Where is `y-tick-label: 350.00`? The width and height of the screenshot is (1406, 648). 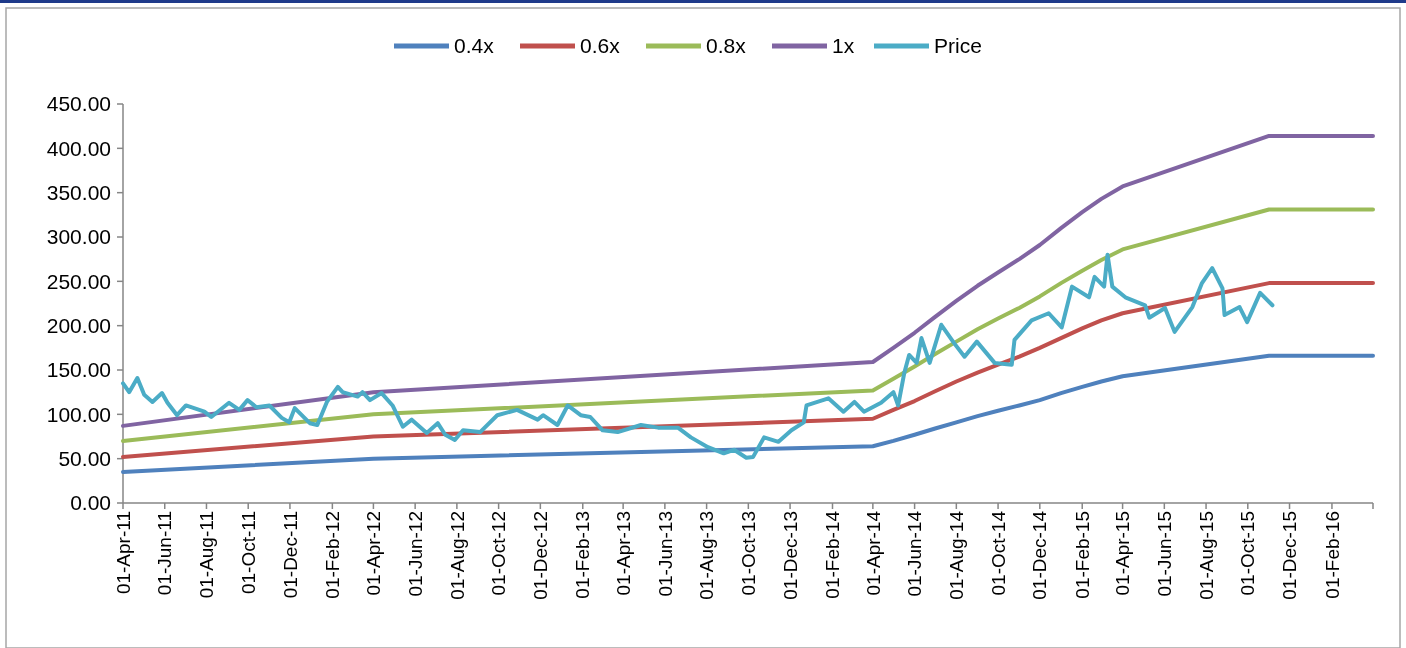 y-tick-label: 350.00 is located at coordinates (78, 193).